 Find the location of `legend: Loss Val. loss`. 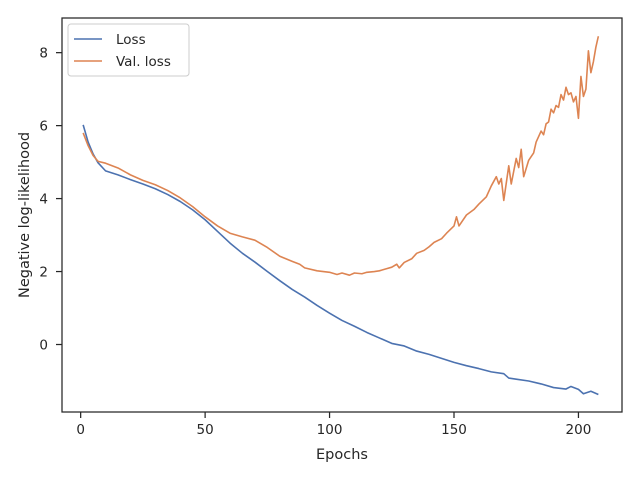

legend: Loss Val. loss is located at coordinates (128, 50).